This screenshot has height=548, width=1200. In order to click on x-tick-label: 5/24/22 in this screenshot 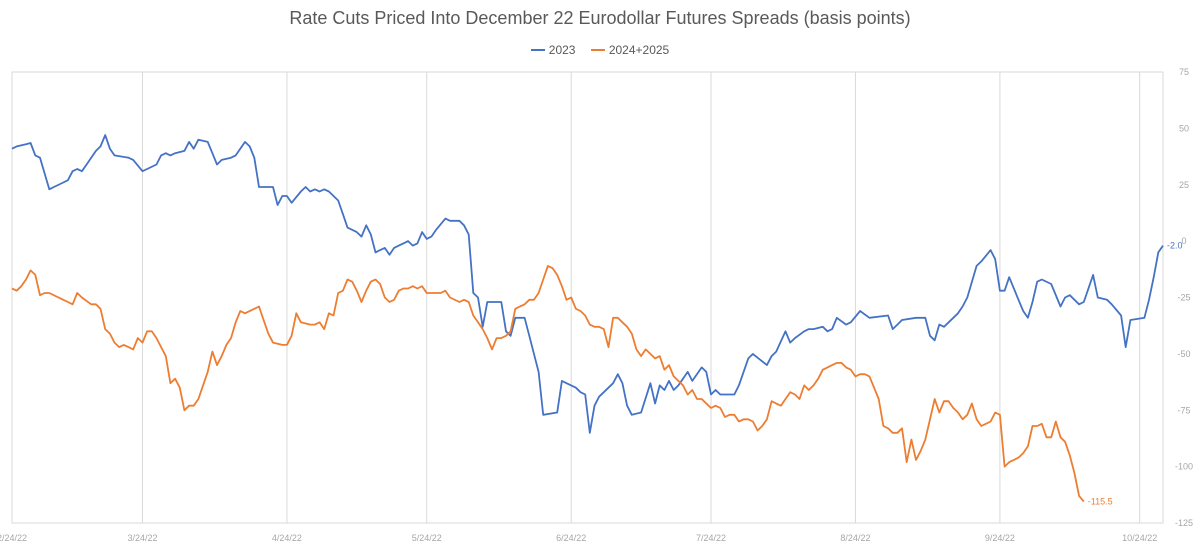, I will do `click(427, 538)`.